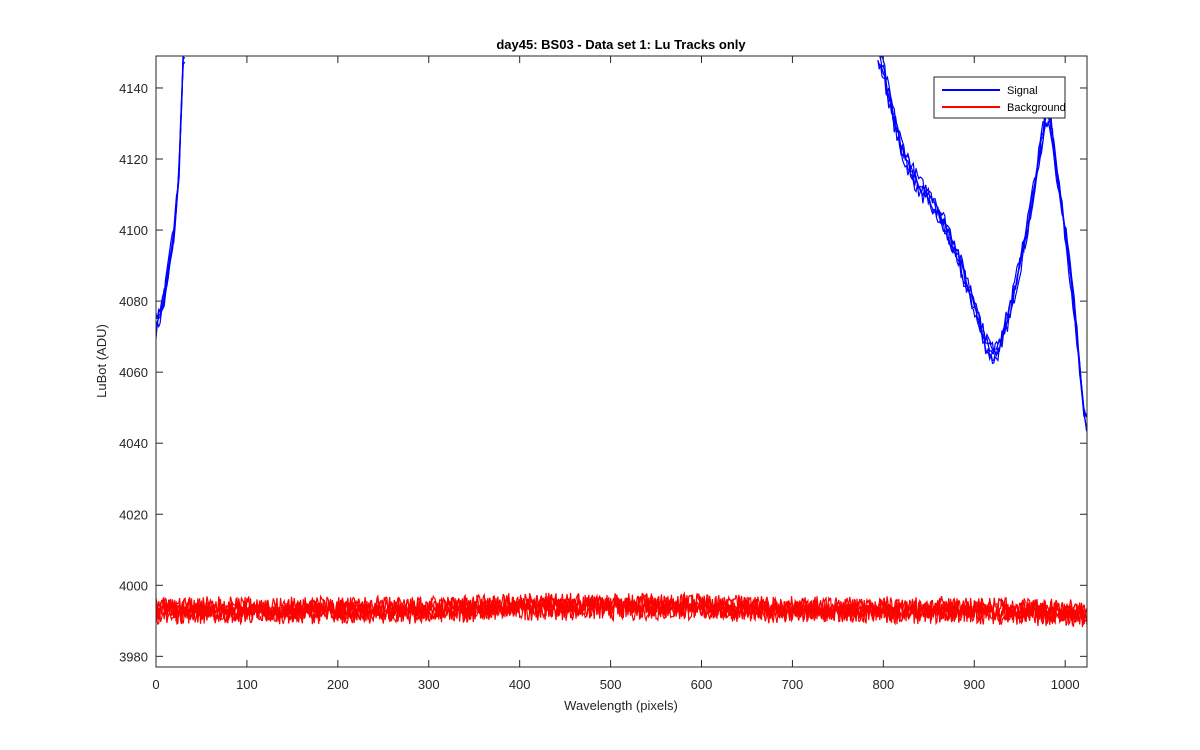 The height and width of the screenshot is (750, 1200). What do you see at coordinates (247, 684) in the screenshot?
I see `x-tick-label: 100` at bounding box center [247, 684].